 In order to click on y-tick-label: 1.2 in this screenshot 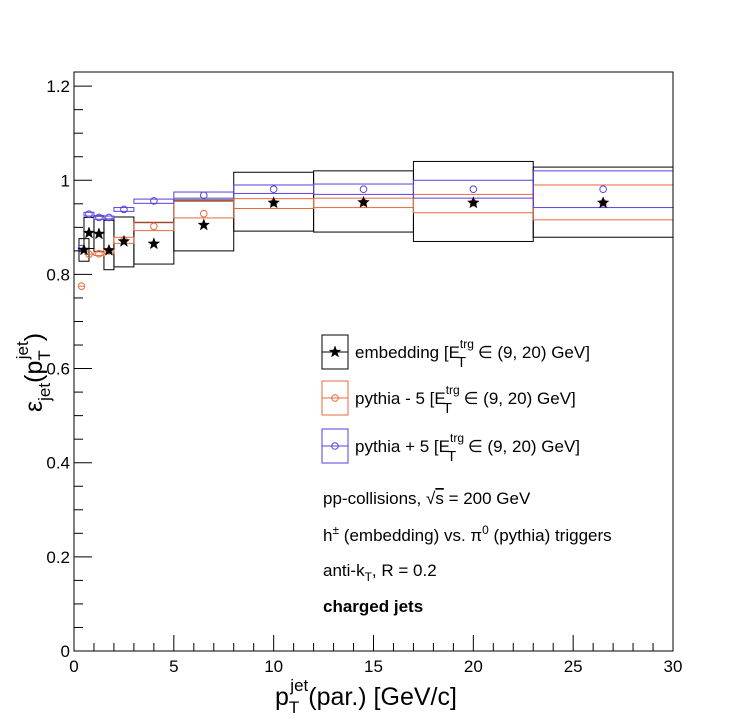, I will do `click(58, 86)`.